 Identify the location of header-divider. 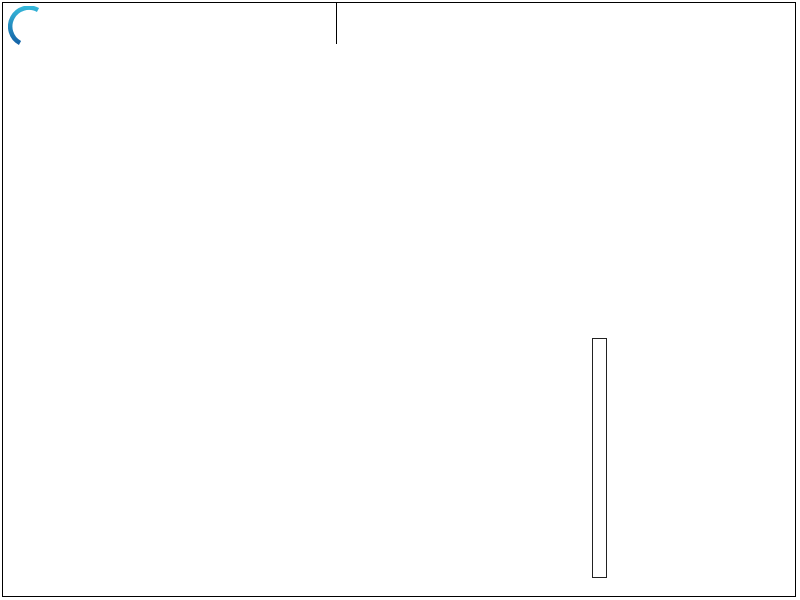
(336, 23).